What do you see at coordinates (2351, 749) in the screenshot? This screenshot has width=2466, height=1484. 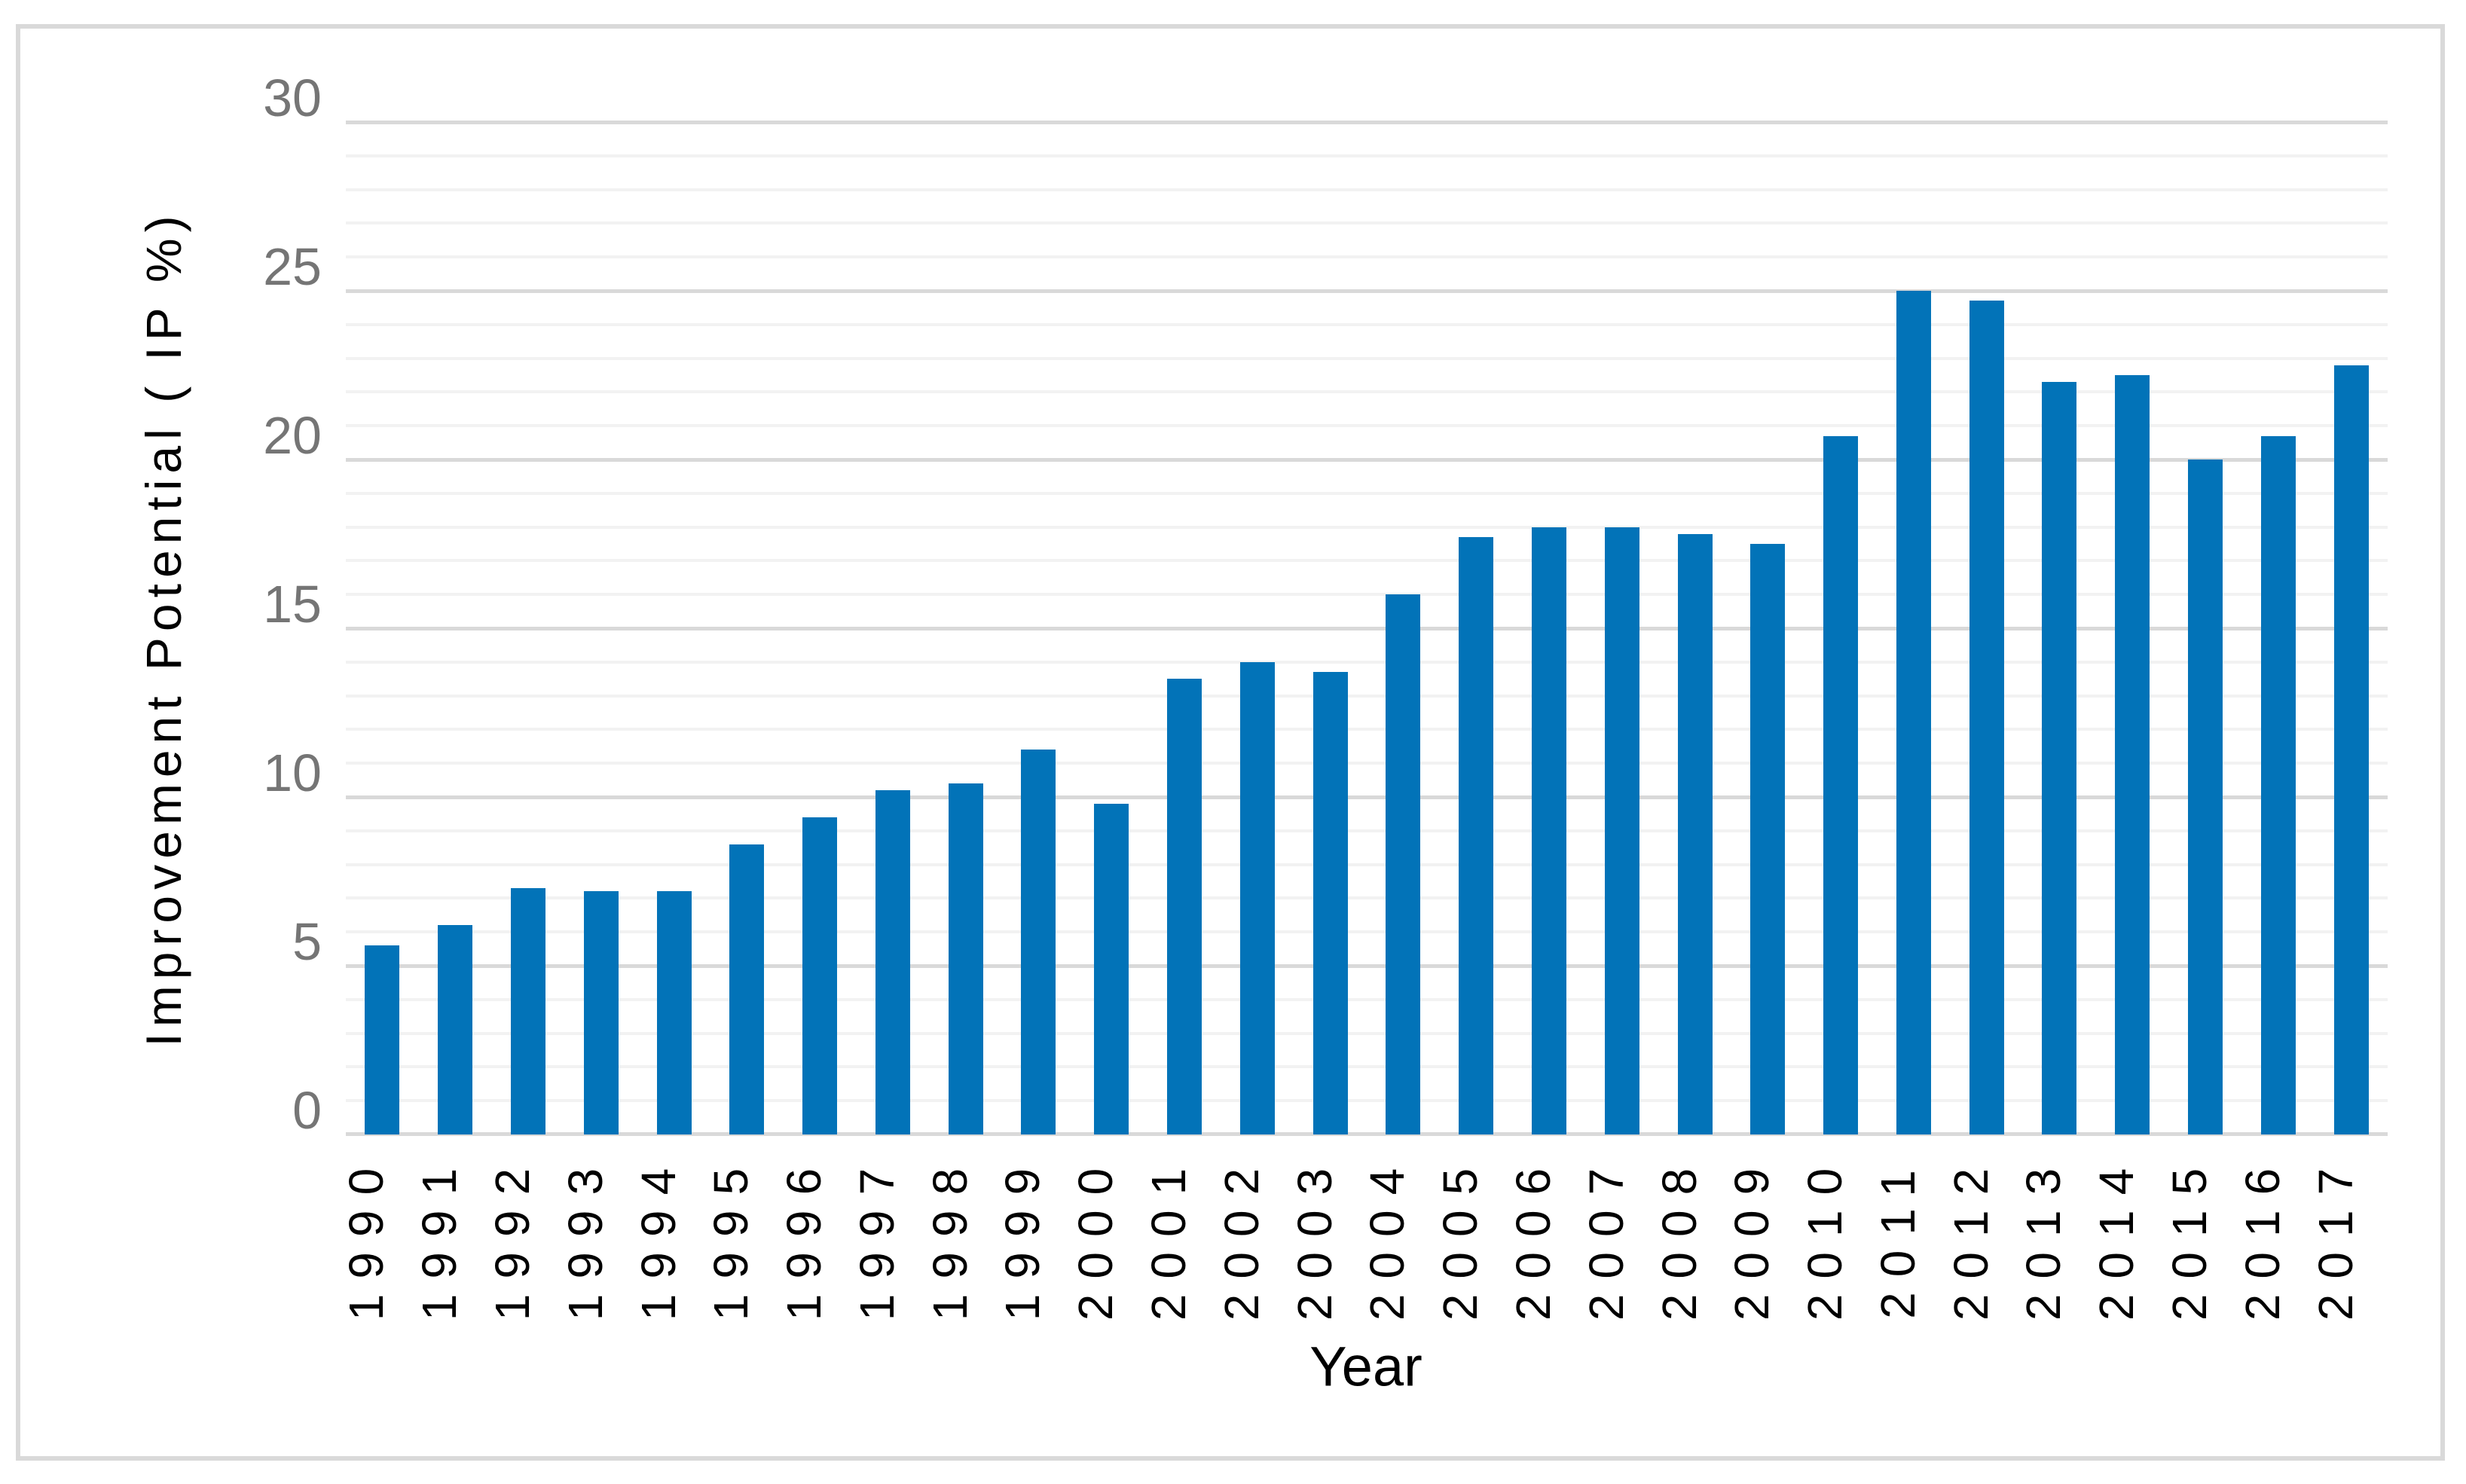 I see `bar-2017` at bounding box center [2351, 749].